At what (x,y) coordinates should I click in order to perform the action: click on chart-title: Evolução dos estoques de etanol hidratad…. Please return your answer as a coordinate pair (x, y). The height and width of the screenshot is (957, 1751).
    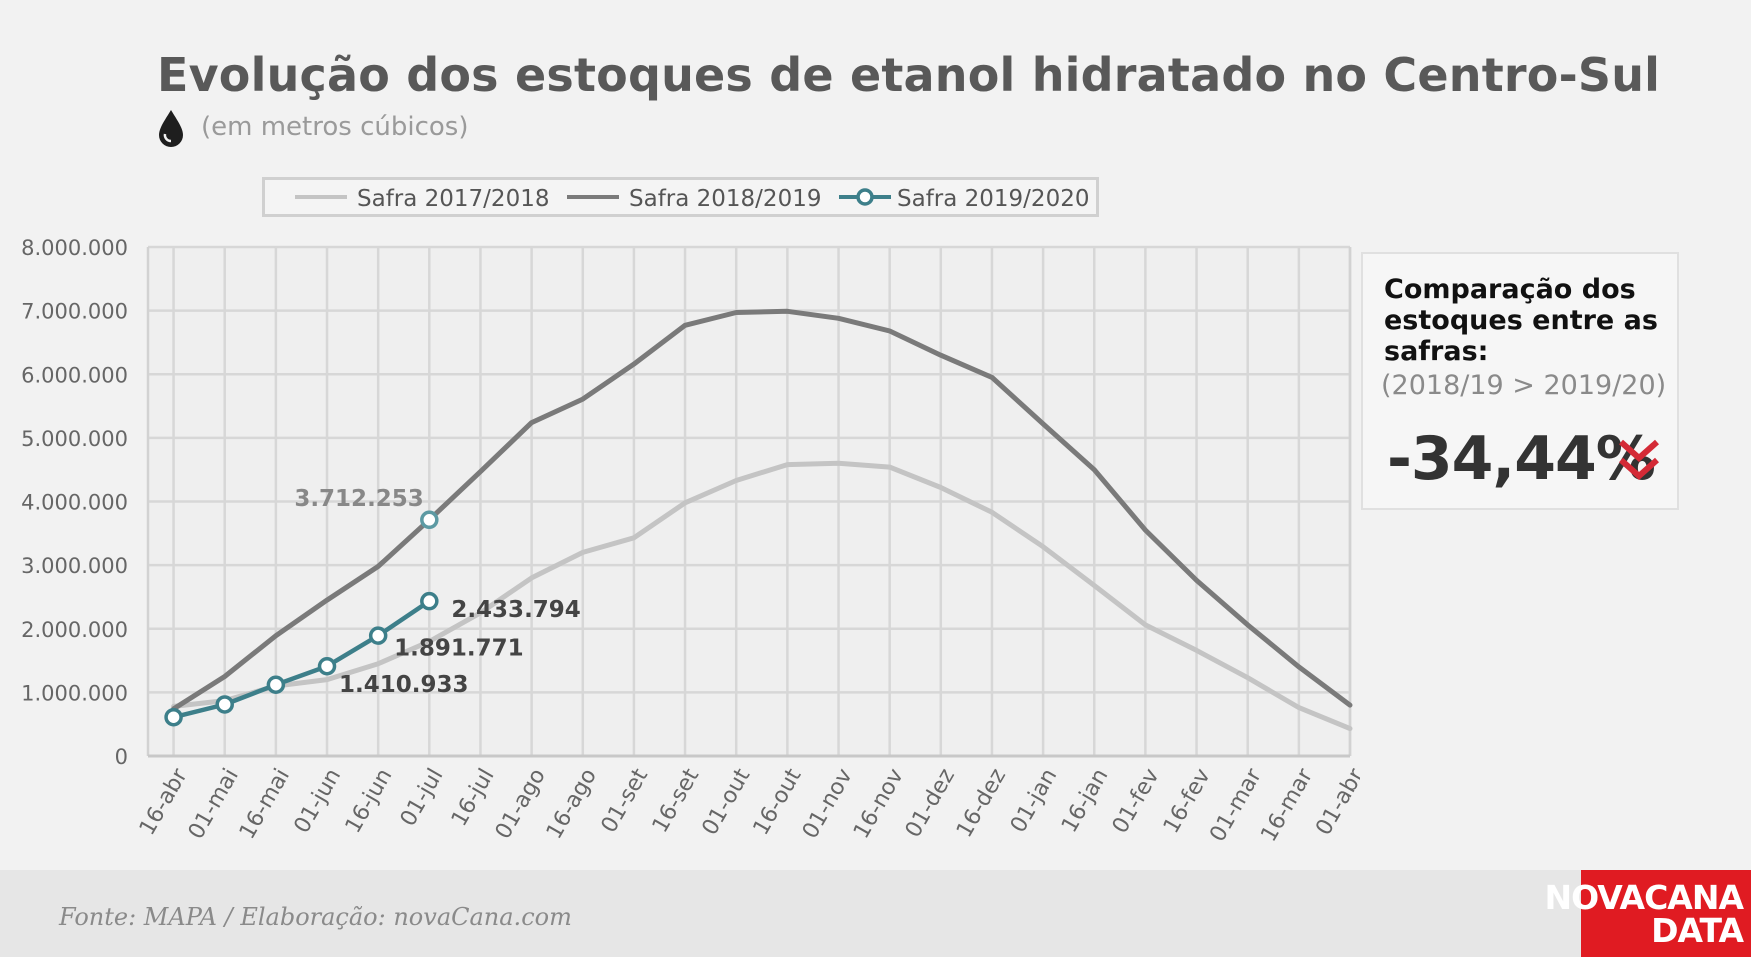
    Looking at the image, I should click on (909, 75).